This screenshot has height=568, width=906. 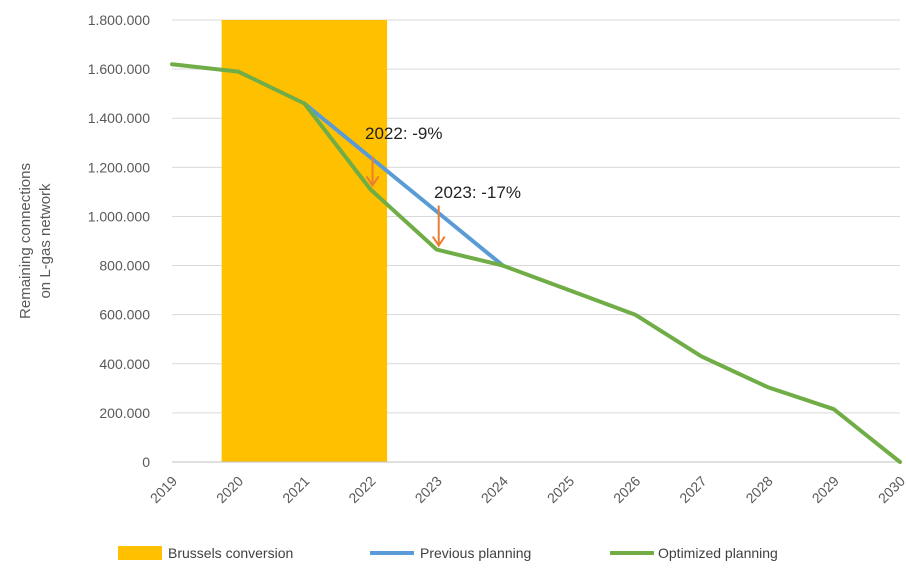 I want to click on legend-label-brussels-conversion: Brussels conversion, so click(x=230, y=553).